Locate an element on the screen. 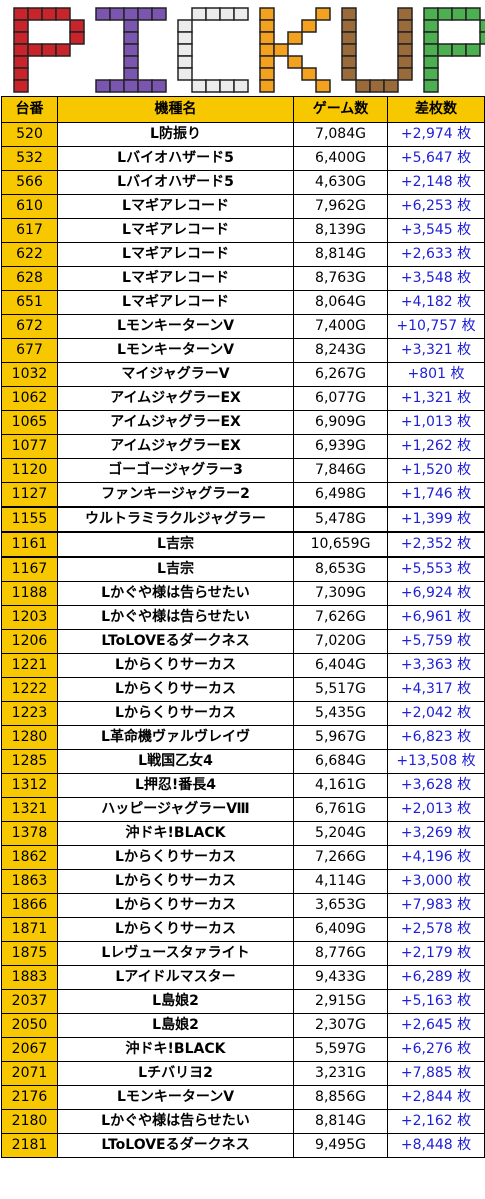 This screenshot has height=1199, width=485. coin-difference-cell: +4,182 枚 is located at coordinates (436, 302).